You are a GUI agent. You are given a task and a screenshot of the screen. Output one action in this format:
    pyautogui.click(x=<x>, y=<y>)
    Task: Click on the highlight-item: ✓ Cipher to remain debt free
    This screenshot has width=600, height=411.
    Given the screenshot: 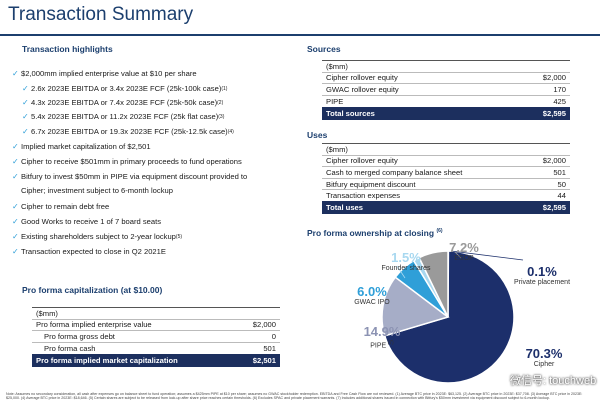 What is the action you would take?
    pyautogui.click(x=162, y=207)
    